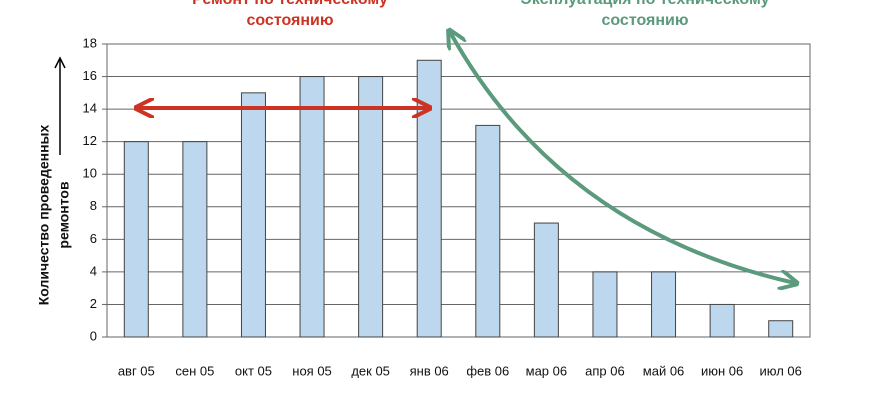 Image resolution: width=870 pixels, height=400 pixels. I want to click on y-axis-label: ремонтов, so click(64, 215).